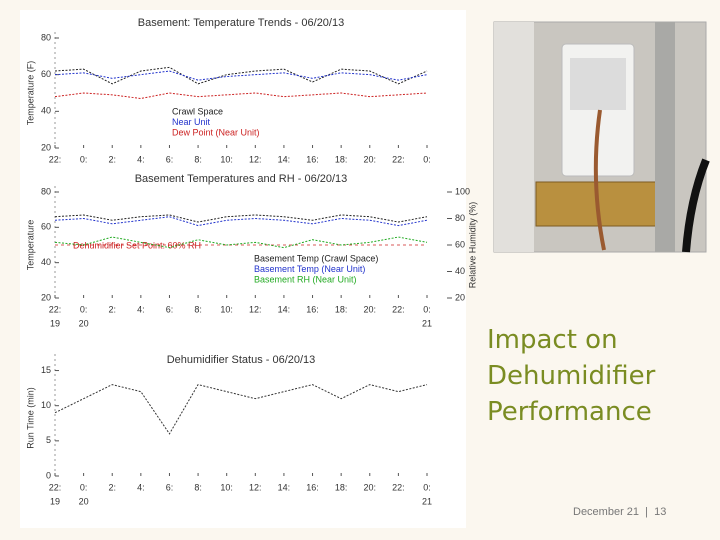 The image size is (720, 540). I want to click on y2-tick-label: 40, so click(460, 271).